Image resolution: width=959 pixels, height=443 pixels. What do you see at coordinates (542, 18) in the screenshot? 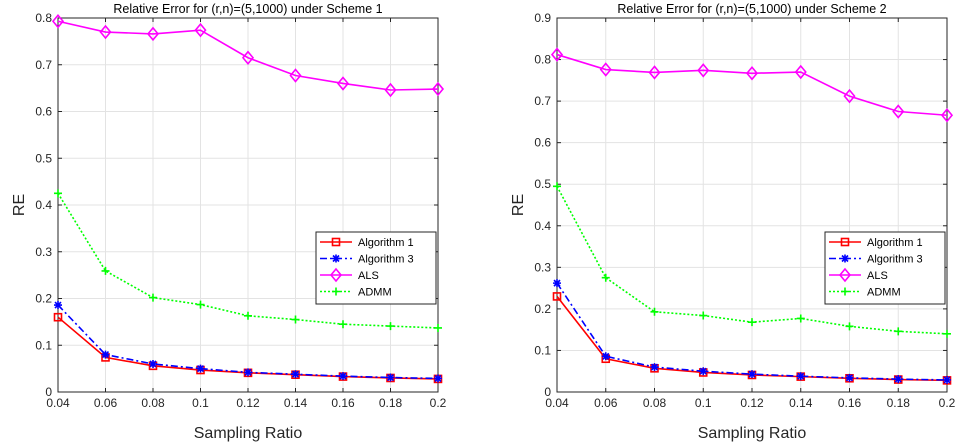
I see `y-tick-label: 0.9` at bounding box center [542, 18].